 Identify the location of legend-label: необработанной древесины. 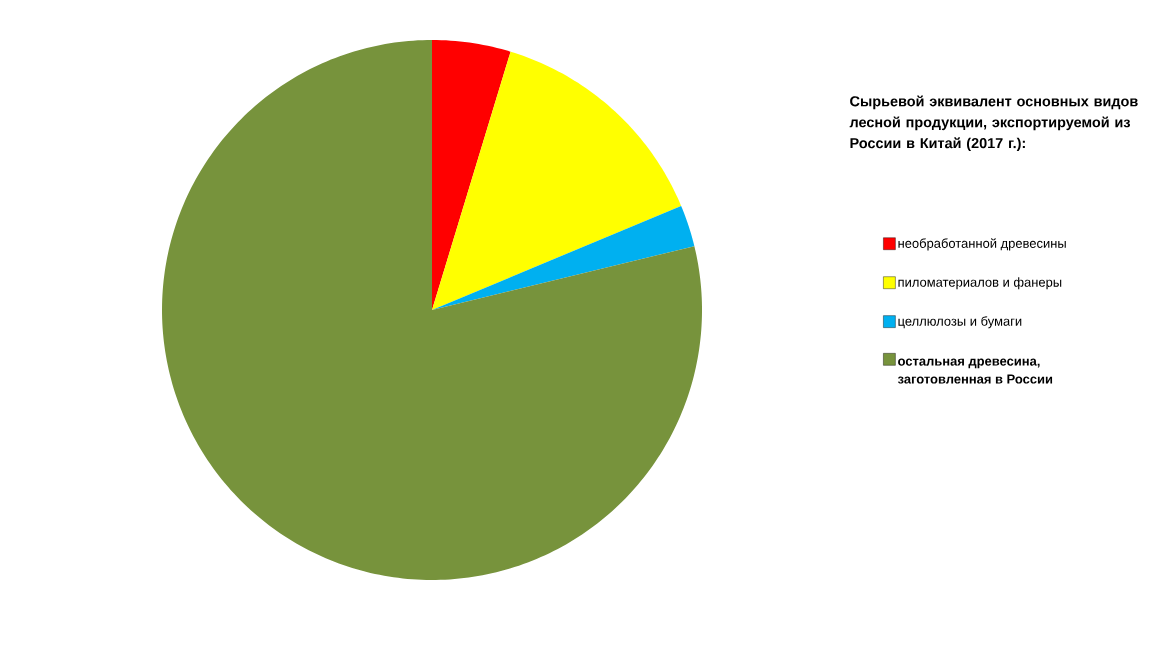
(982, 244).